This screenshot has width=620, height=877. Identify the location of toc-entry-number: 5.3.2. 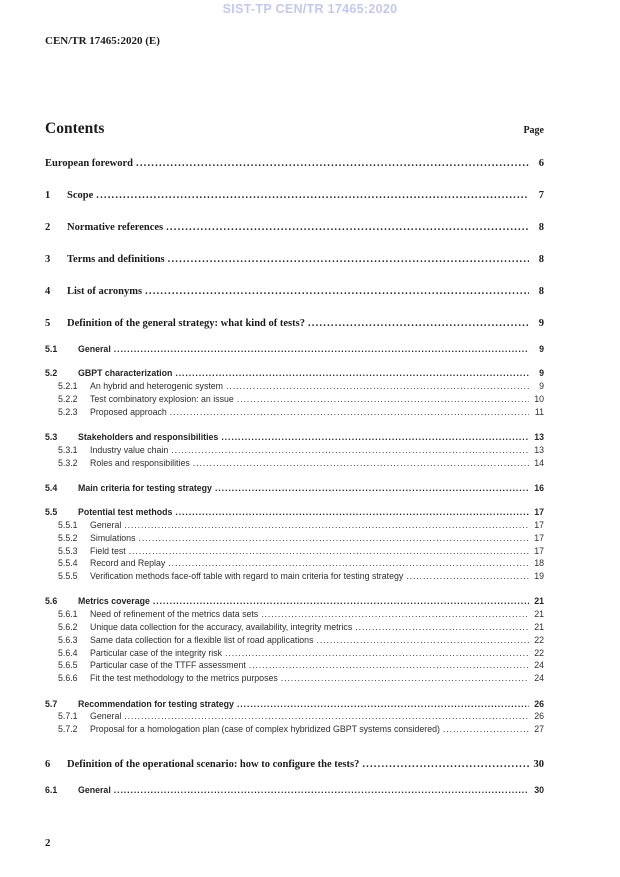
(68, 462).